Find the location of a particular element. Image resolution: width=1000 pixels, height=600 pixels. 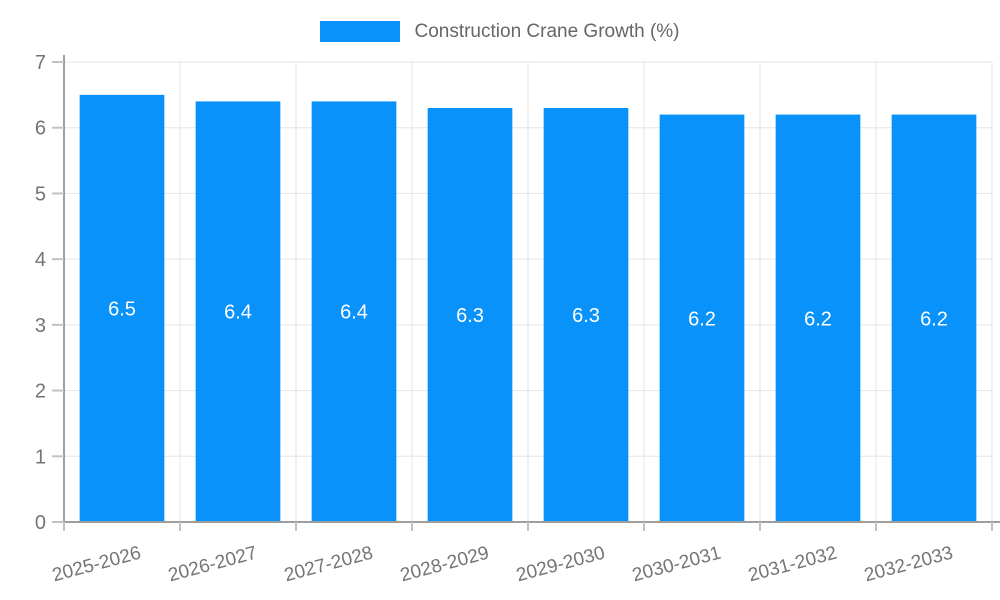

y-tick-label: 0 is located at coordinates (40, 523).